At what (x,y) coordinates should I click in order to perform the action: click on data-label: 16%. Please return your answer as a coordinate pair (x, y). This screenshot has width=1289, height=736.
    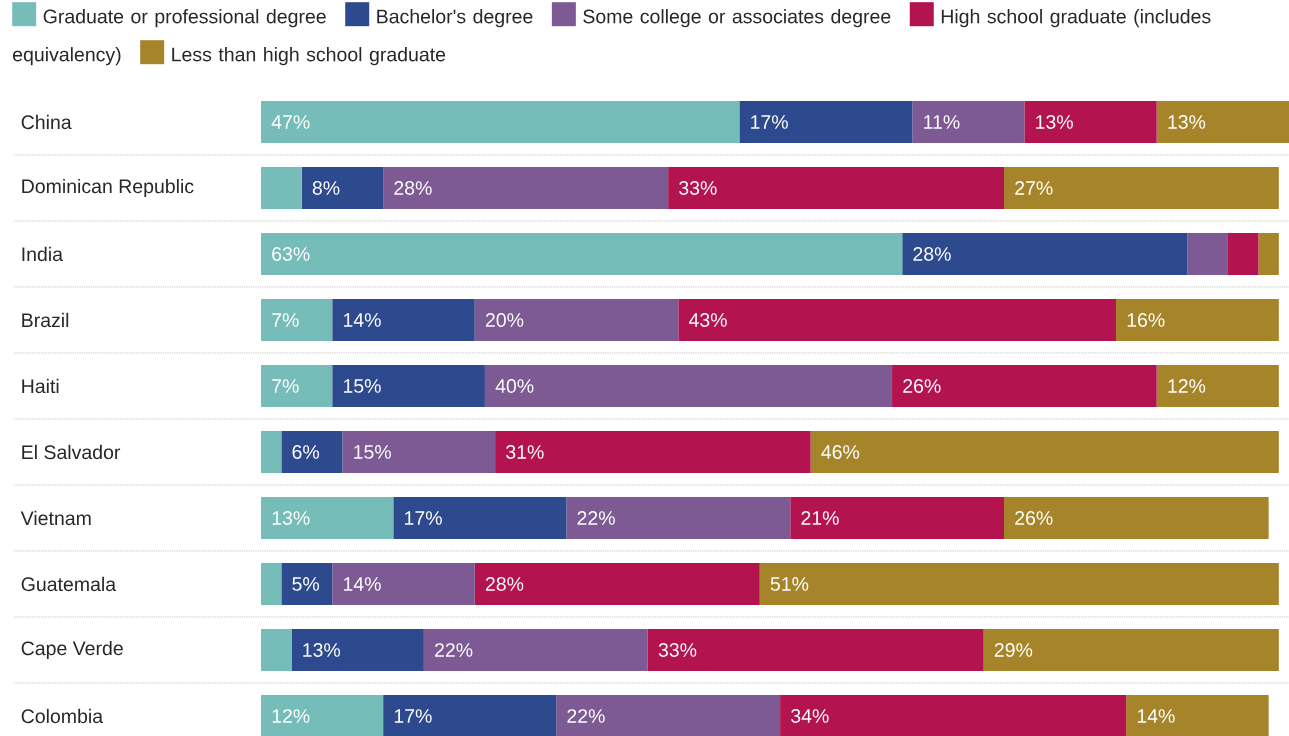
    Looking at the image, I should click on (1146, 320).